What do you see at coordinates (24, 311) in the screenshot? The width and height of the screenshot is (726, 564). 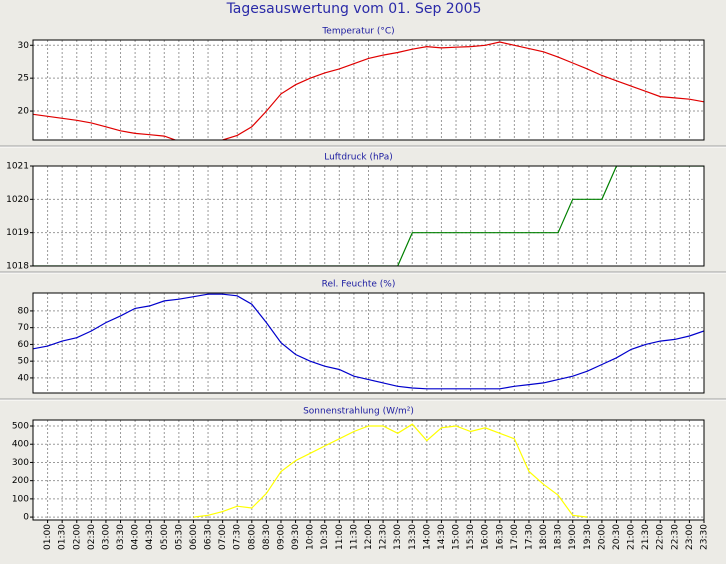 I see `y-tick-label: 80` at bounding box center [24, 311].